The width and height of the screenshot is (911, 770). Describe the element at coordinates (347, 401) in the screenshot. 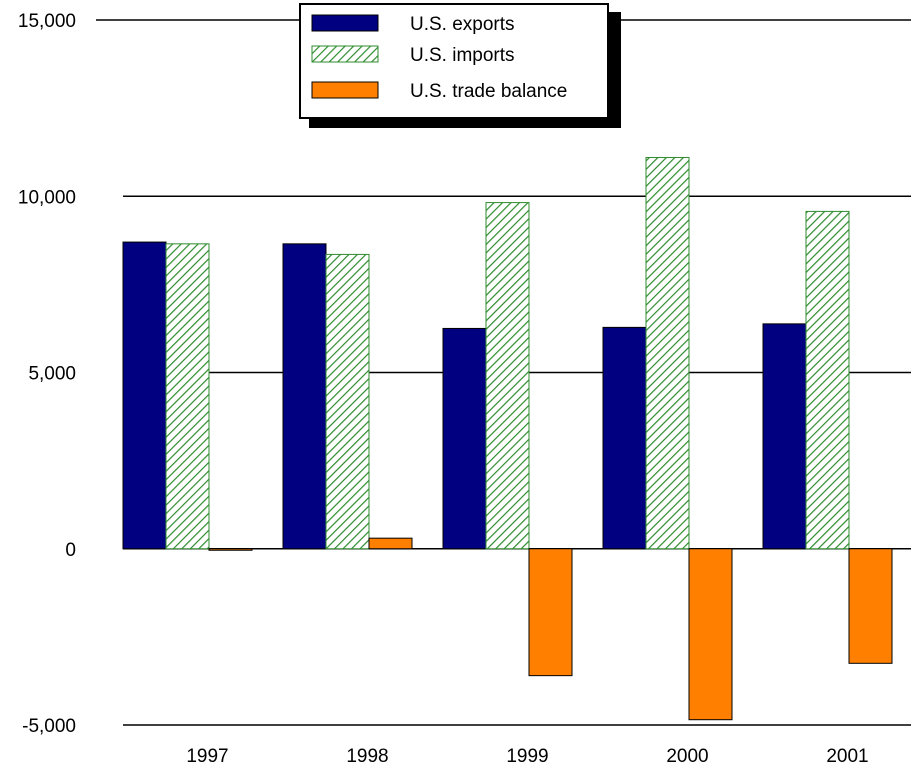

I see `bar-u-s-imports-1998` at that location.